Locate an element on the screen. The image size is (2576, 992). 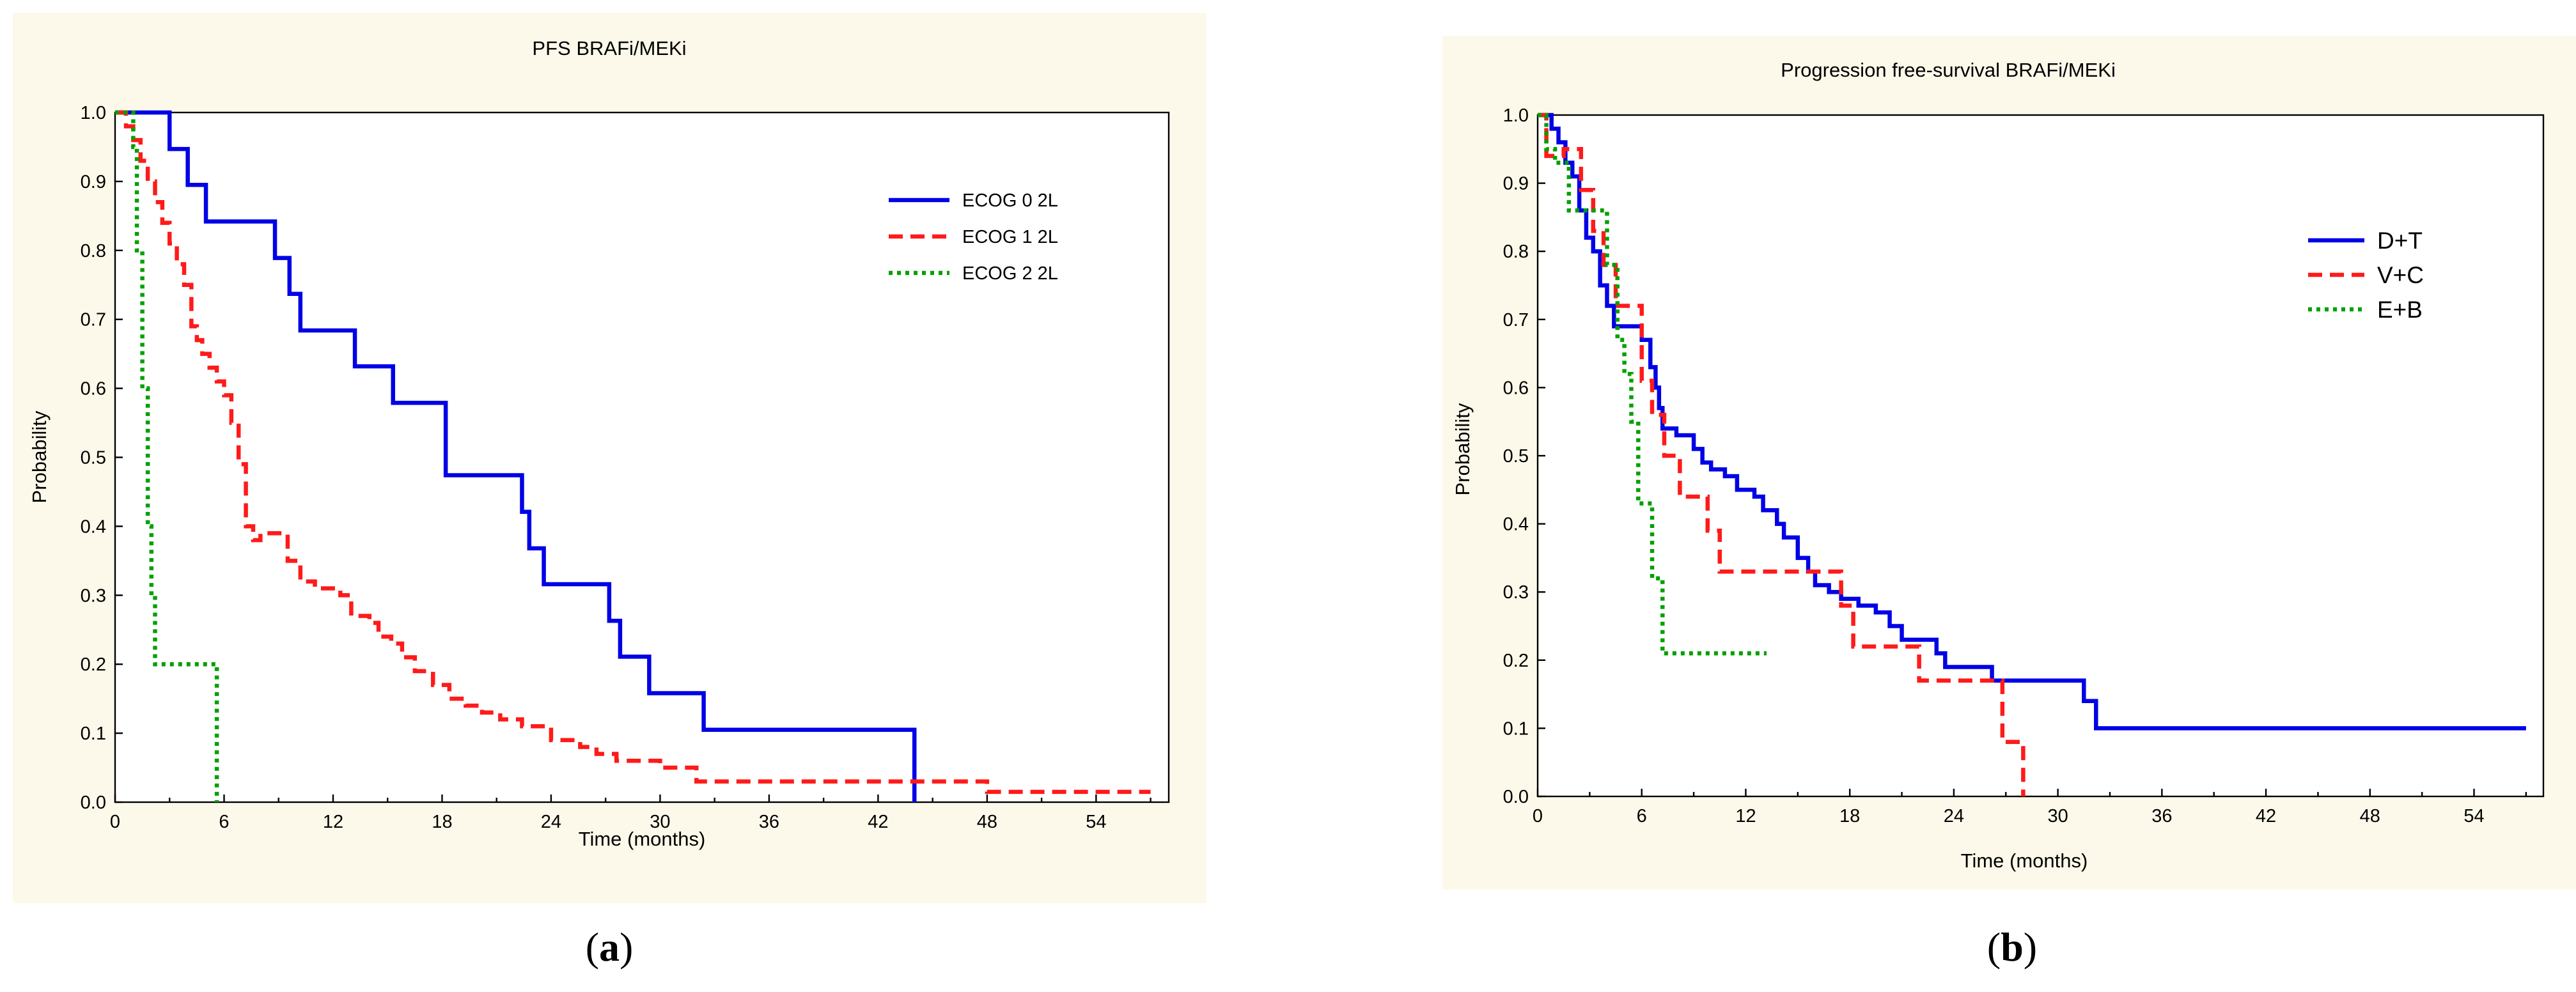
caption-b-letter: b is located at coordinates (2013, 947).